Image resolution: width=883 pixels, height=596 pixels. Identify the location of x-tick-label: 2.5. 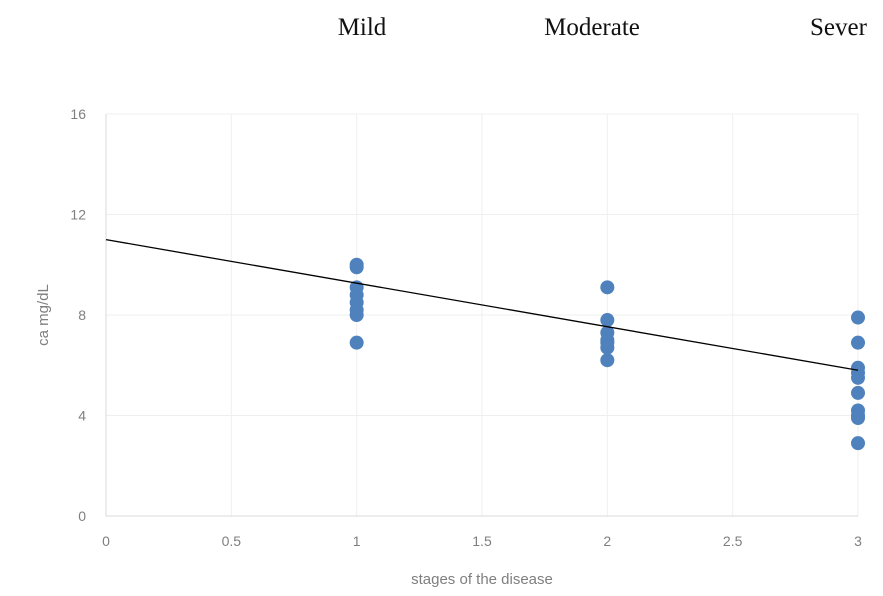
(733, 541).